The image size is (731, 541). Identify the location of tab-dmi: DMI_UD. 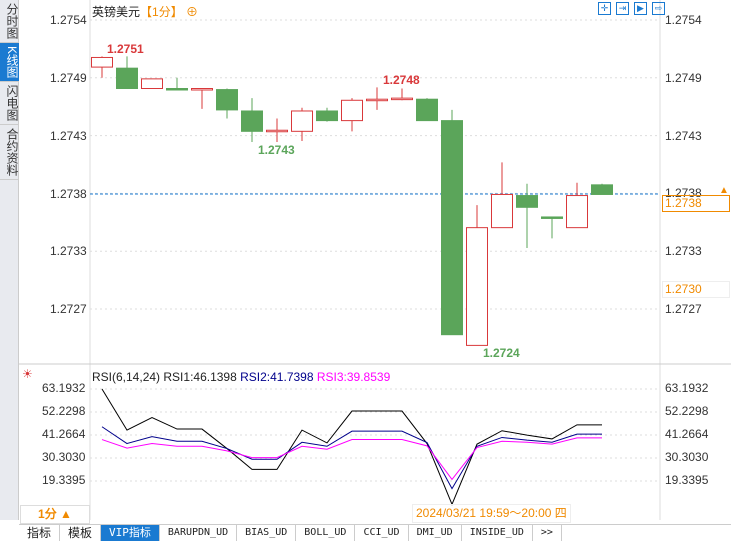
(435, 533).